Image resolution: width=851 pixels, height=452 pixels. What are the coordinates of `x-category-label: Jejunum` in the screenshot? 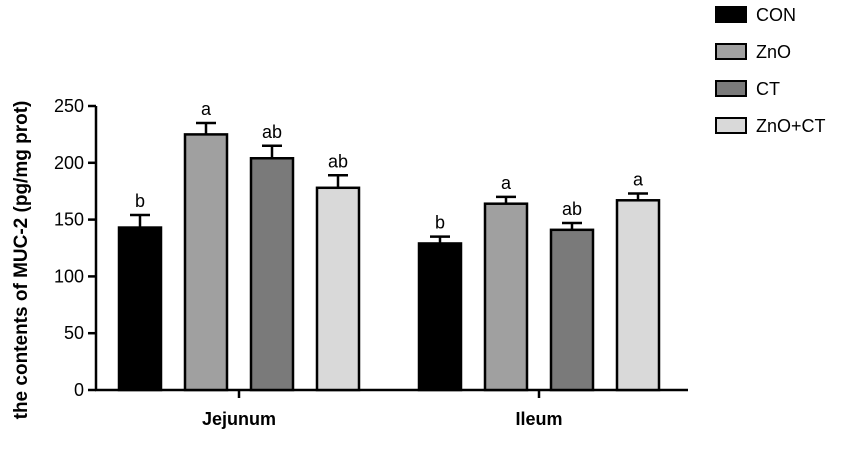 It's located at (239, 419).